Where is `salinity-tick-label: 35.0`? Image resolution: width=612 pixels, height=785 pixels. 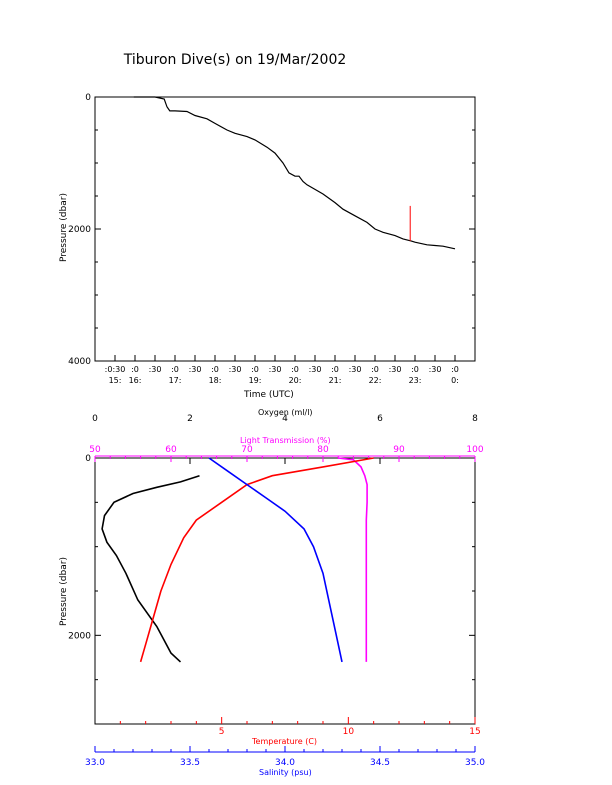
salinity-tick-label: 35.0 is located at coordinates (475, 763).